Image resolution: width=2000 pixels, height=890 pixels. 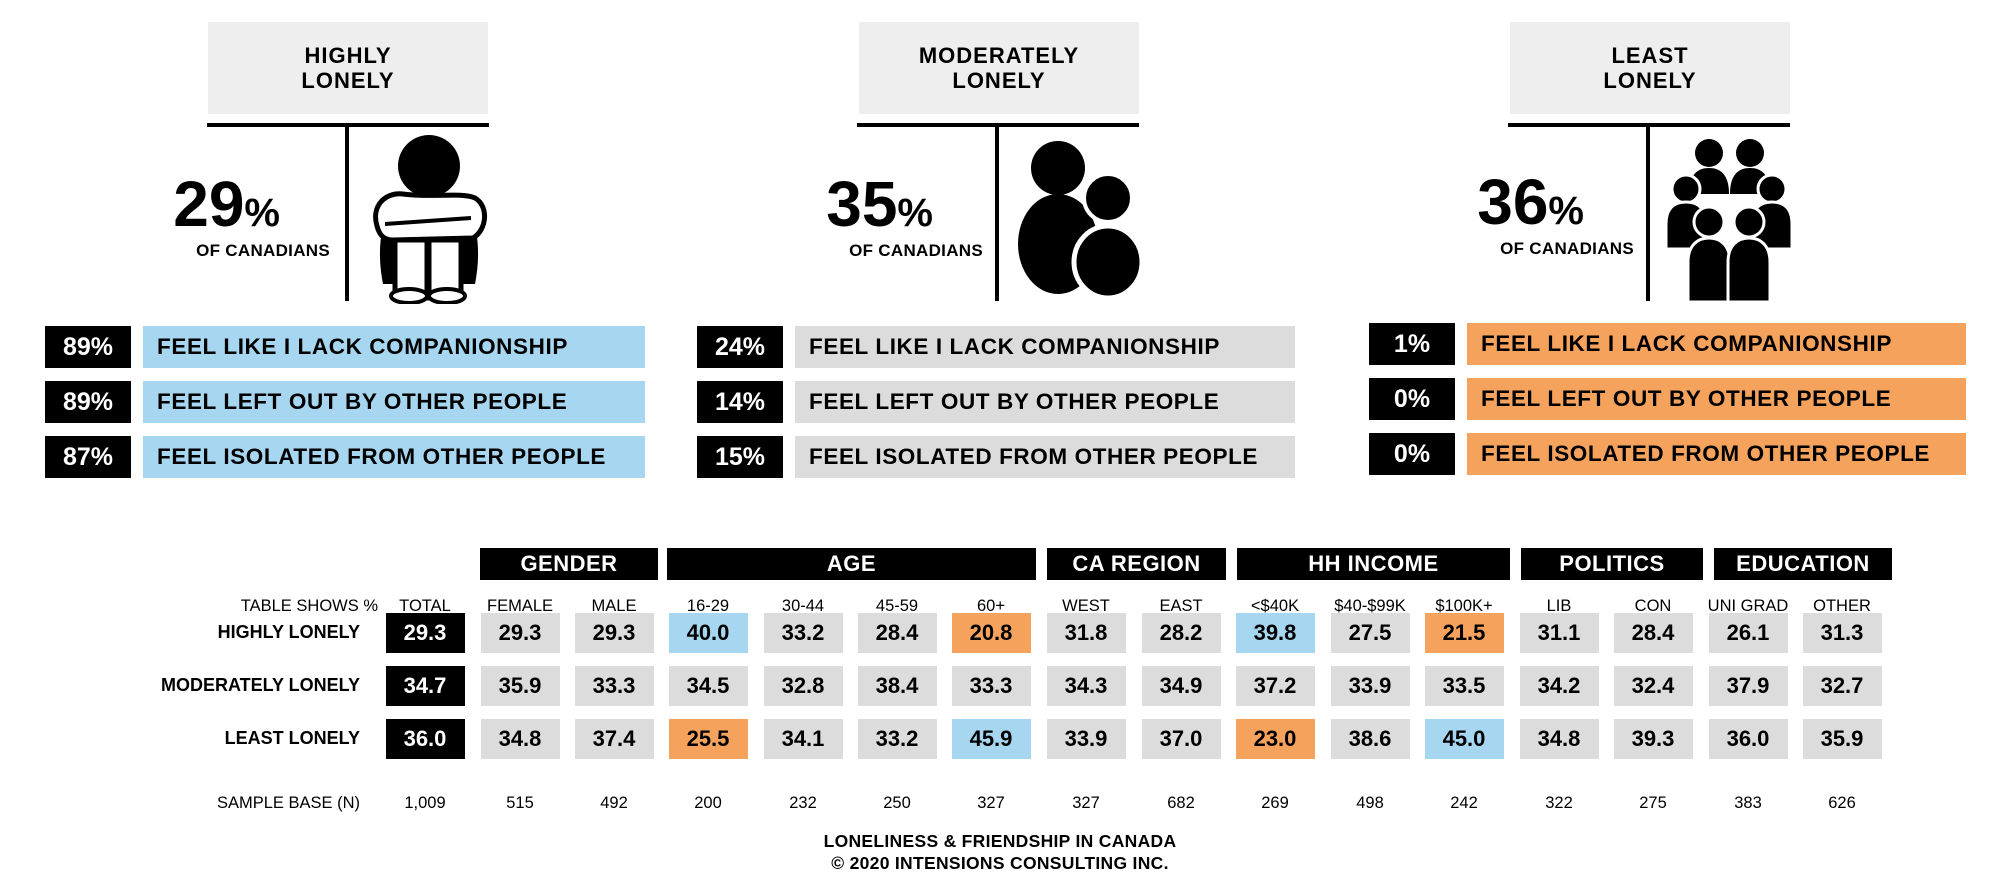 What do you see at coordinates (1000, 841) in the screenshot?
I see `footer-title: LONELINESS & FRIENDSHIP IN CANADA` at bounding box center [1000, 841].